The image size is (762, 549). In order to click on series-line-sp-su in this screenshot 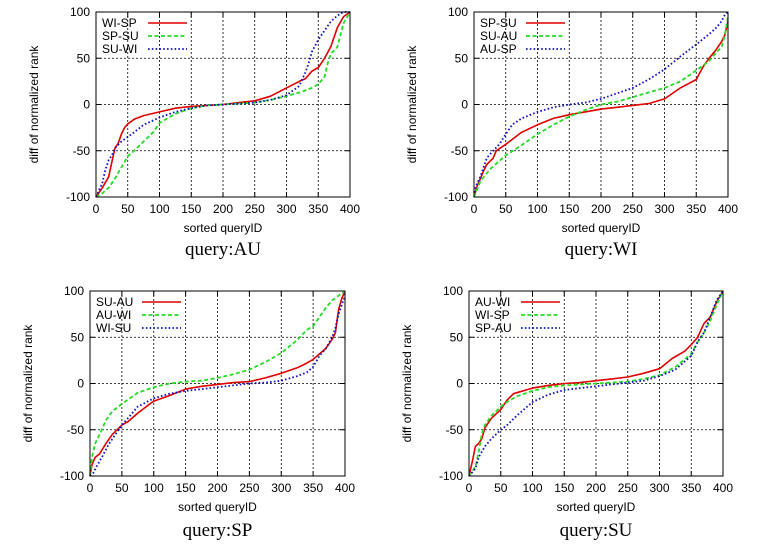, I will do `click(601, 109)`.